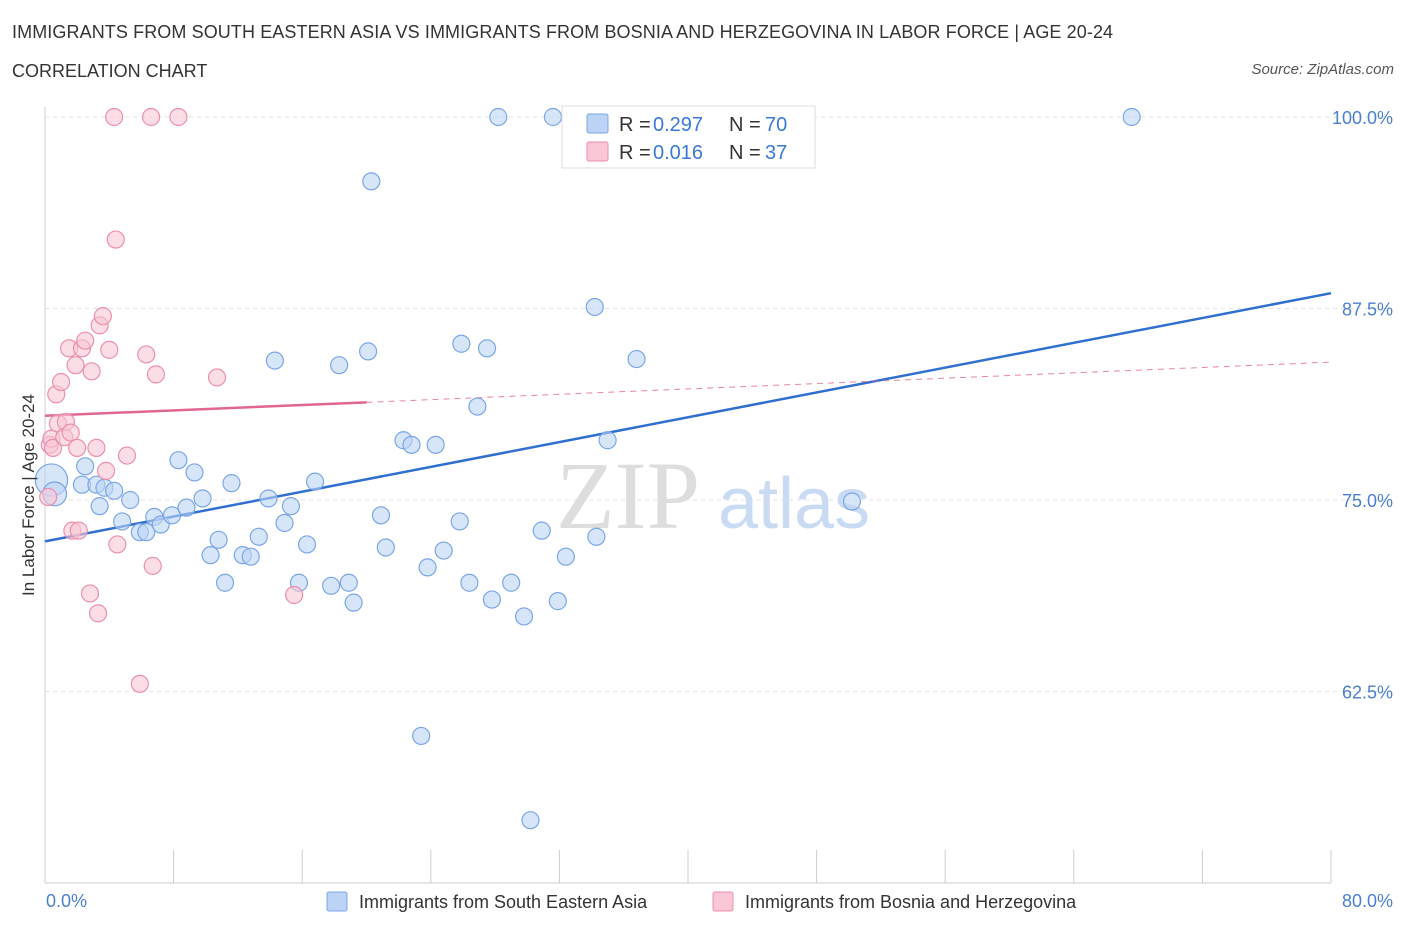  I want to click on source-label: Source: ZipAtlas.com, so click(1322, 69).